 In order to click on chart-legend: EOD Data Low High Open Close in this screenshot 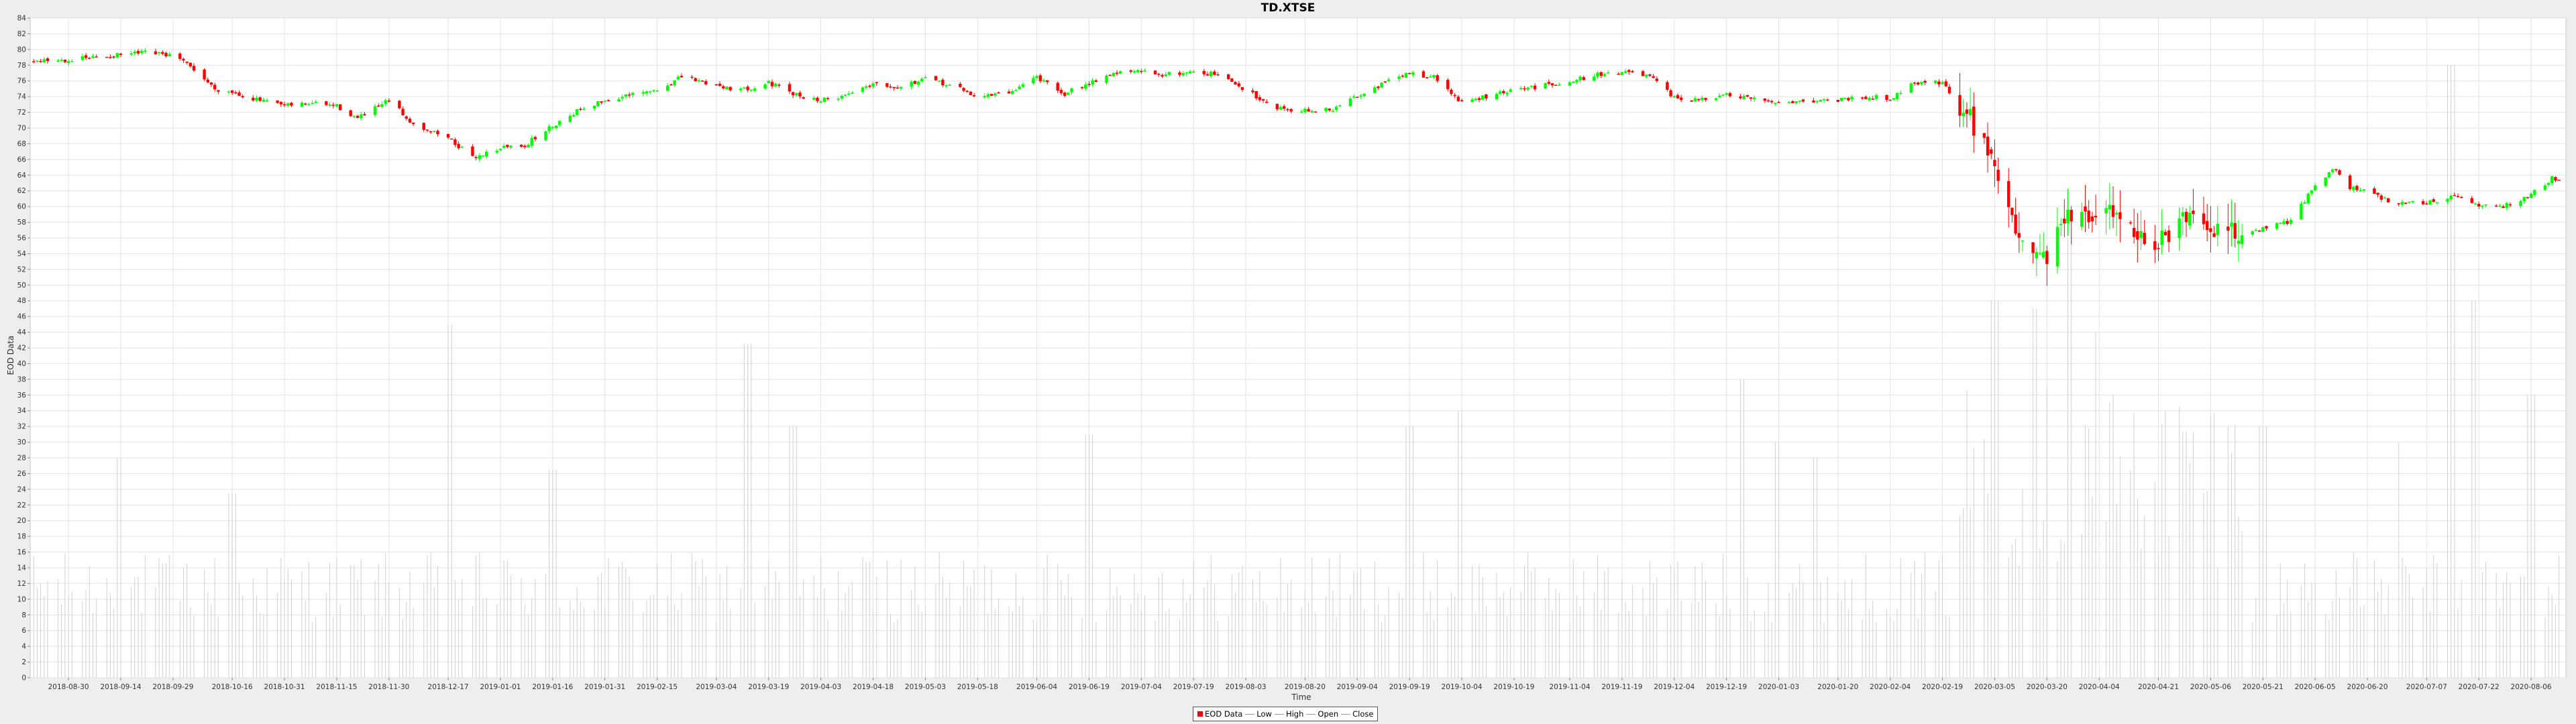, I will do `click(1286, 714)`.